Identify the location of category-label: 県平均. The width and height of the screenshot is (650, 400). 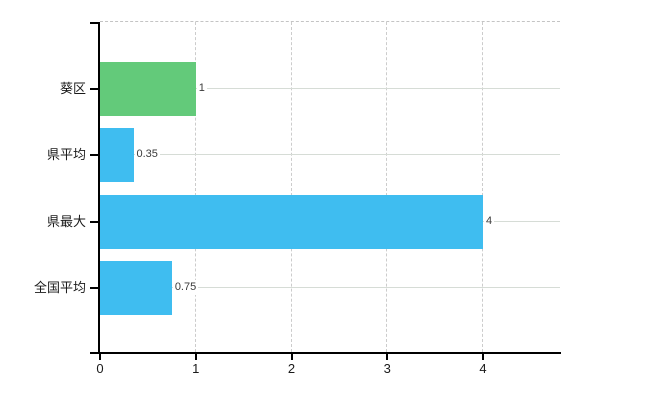
(66, 154).